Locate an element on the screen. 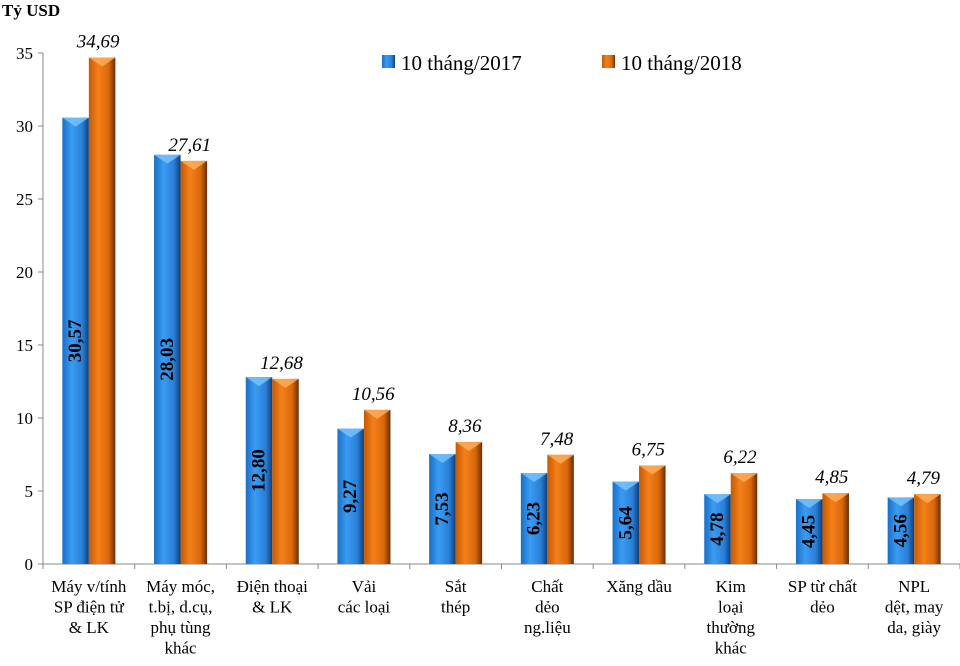 Image resolution: width=960 pixels, height=666 pixels. category-label: Chất dẻo ng.liệu is located at coordinates (547, 607).